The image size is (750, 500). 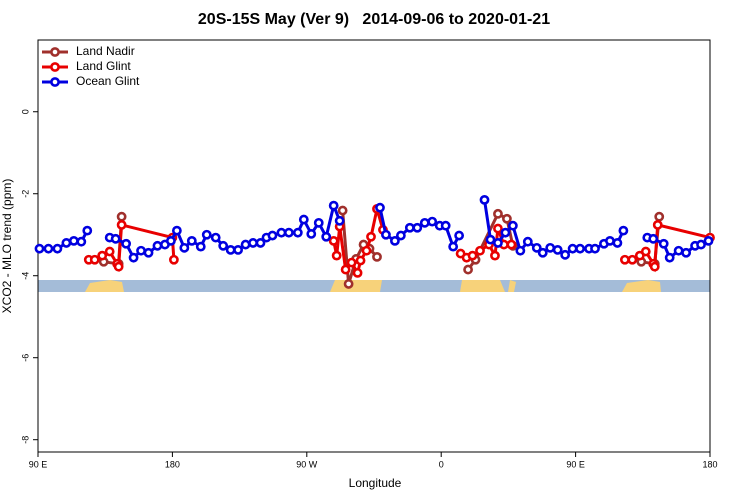 What do you see at coordinates (25, 358) in the screenshot?
I see `y-tick-label: -6` at bounding box center [25, 358].